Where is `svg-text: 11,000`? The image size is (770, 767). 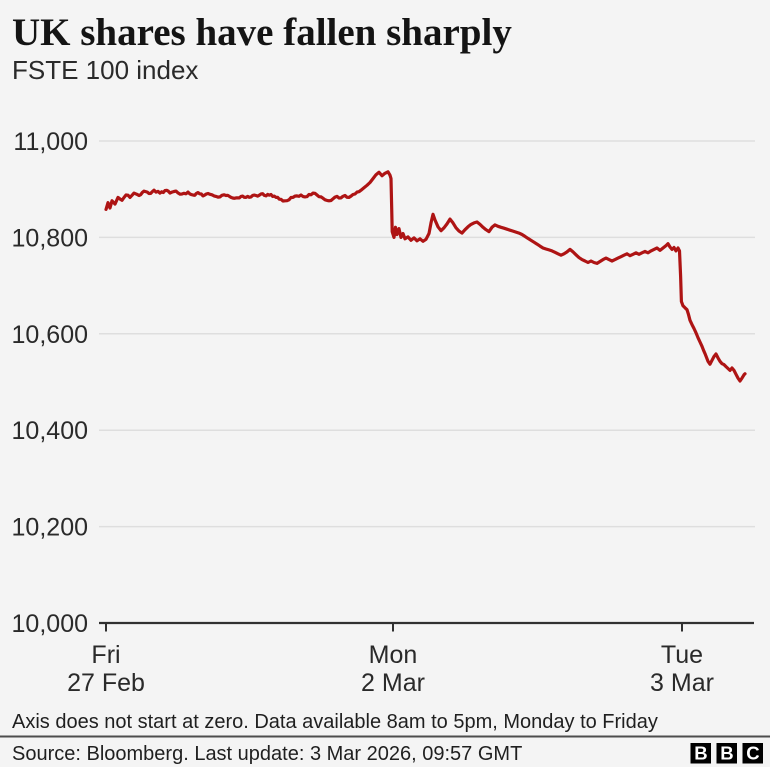
svg-text: 11,000 is located at coordinates (50, 142).